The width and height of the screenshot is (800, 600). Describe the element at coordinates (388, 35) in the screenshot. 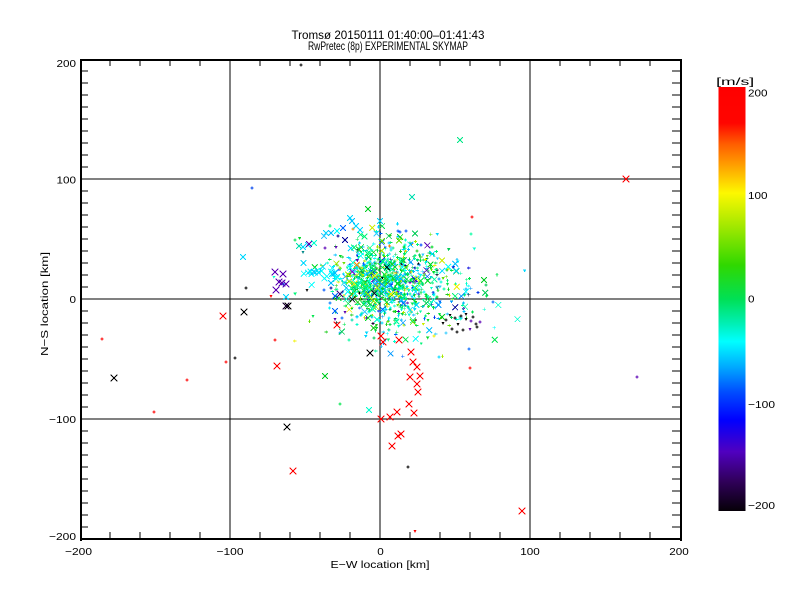

I see `svg-text:Tromsø 20150111 01:40:00–01:41: Tromsø 20150111 01:40:00–01:41:43` at that location.